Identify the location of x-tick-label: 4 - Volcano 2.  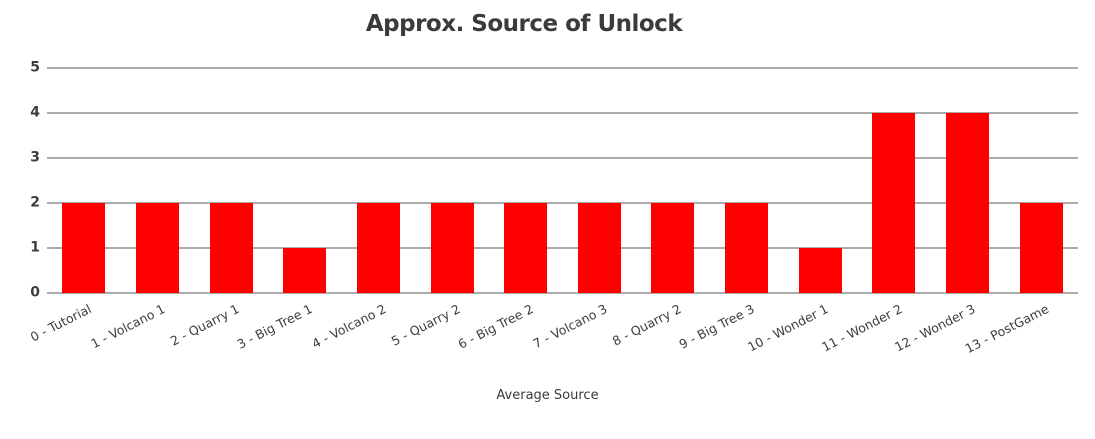
(349, 326).